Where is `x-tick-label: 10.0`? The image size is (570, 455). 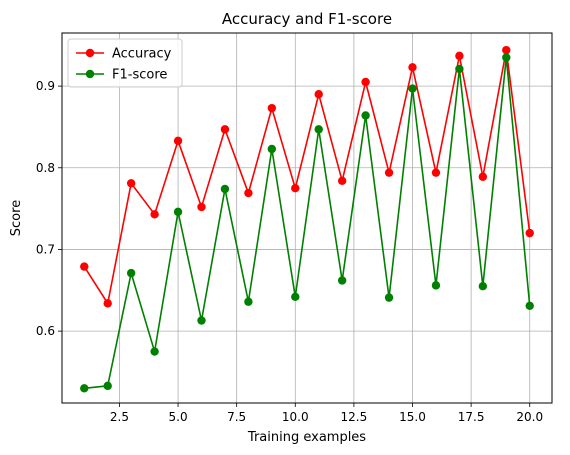 x-tick-label: 10.0 is located at coordinates (295, 417).